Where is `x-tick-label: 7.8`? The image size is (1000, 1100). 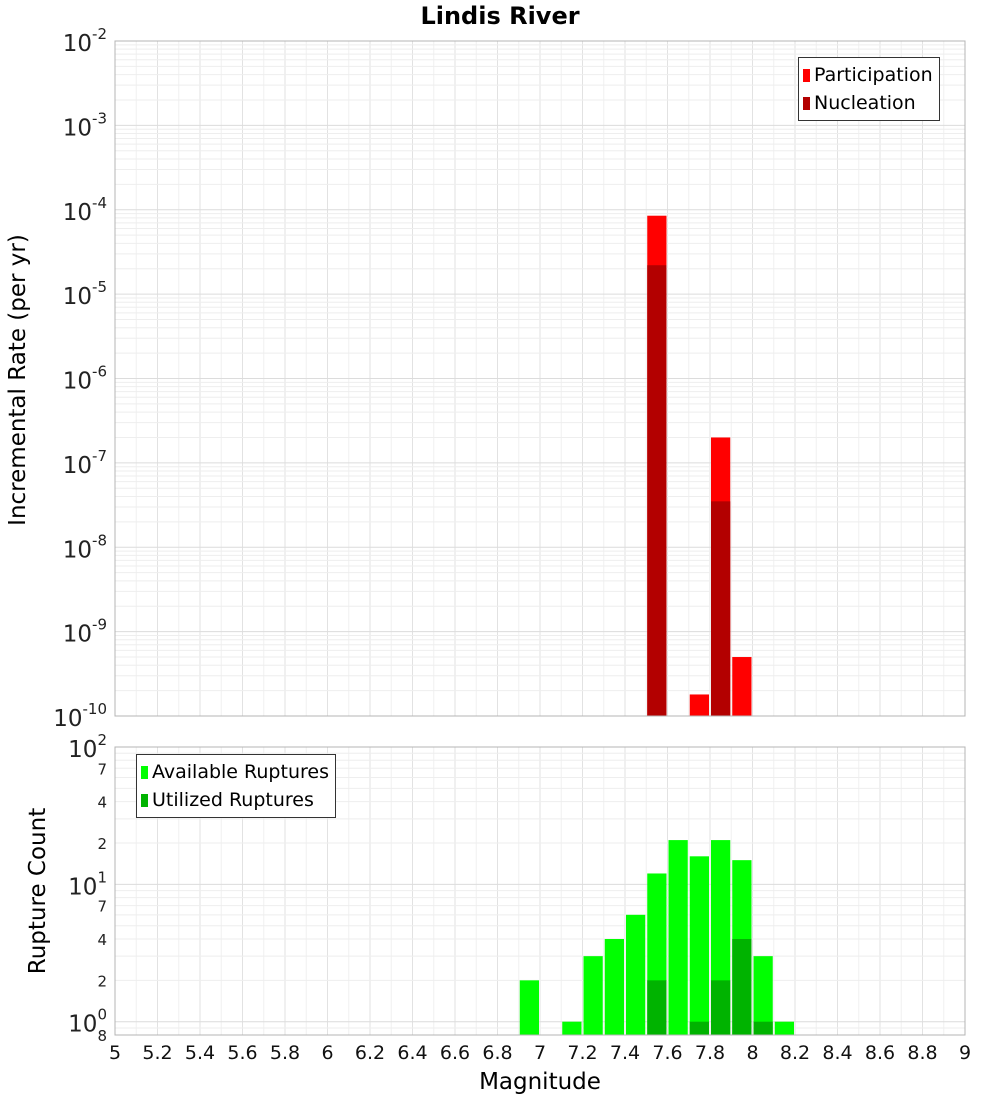 x-tick-label: 7.8 is located at coordinates (710, 1053).